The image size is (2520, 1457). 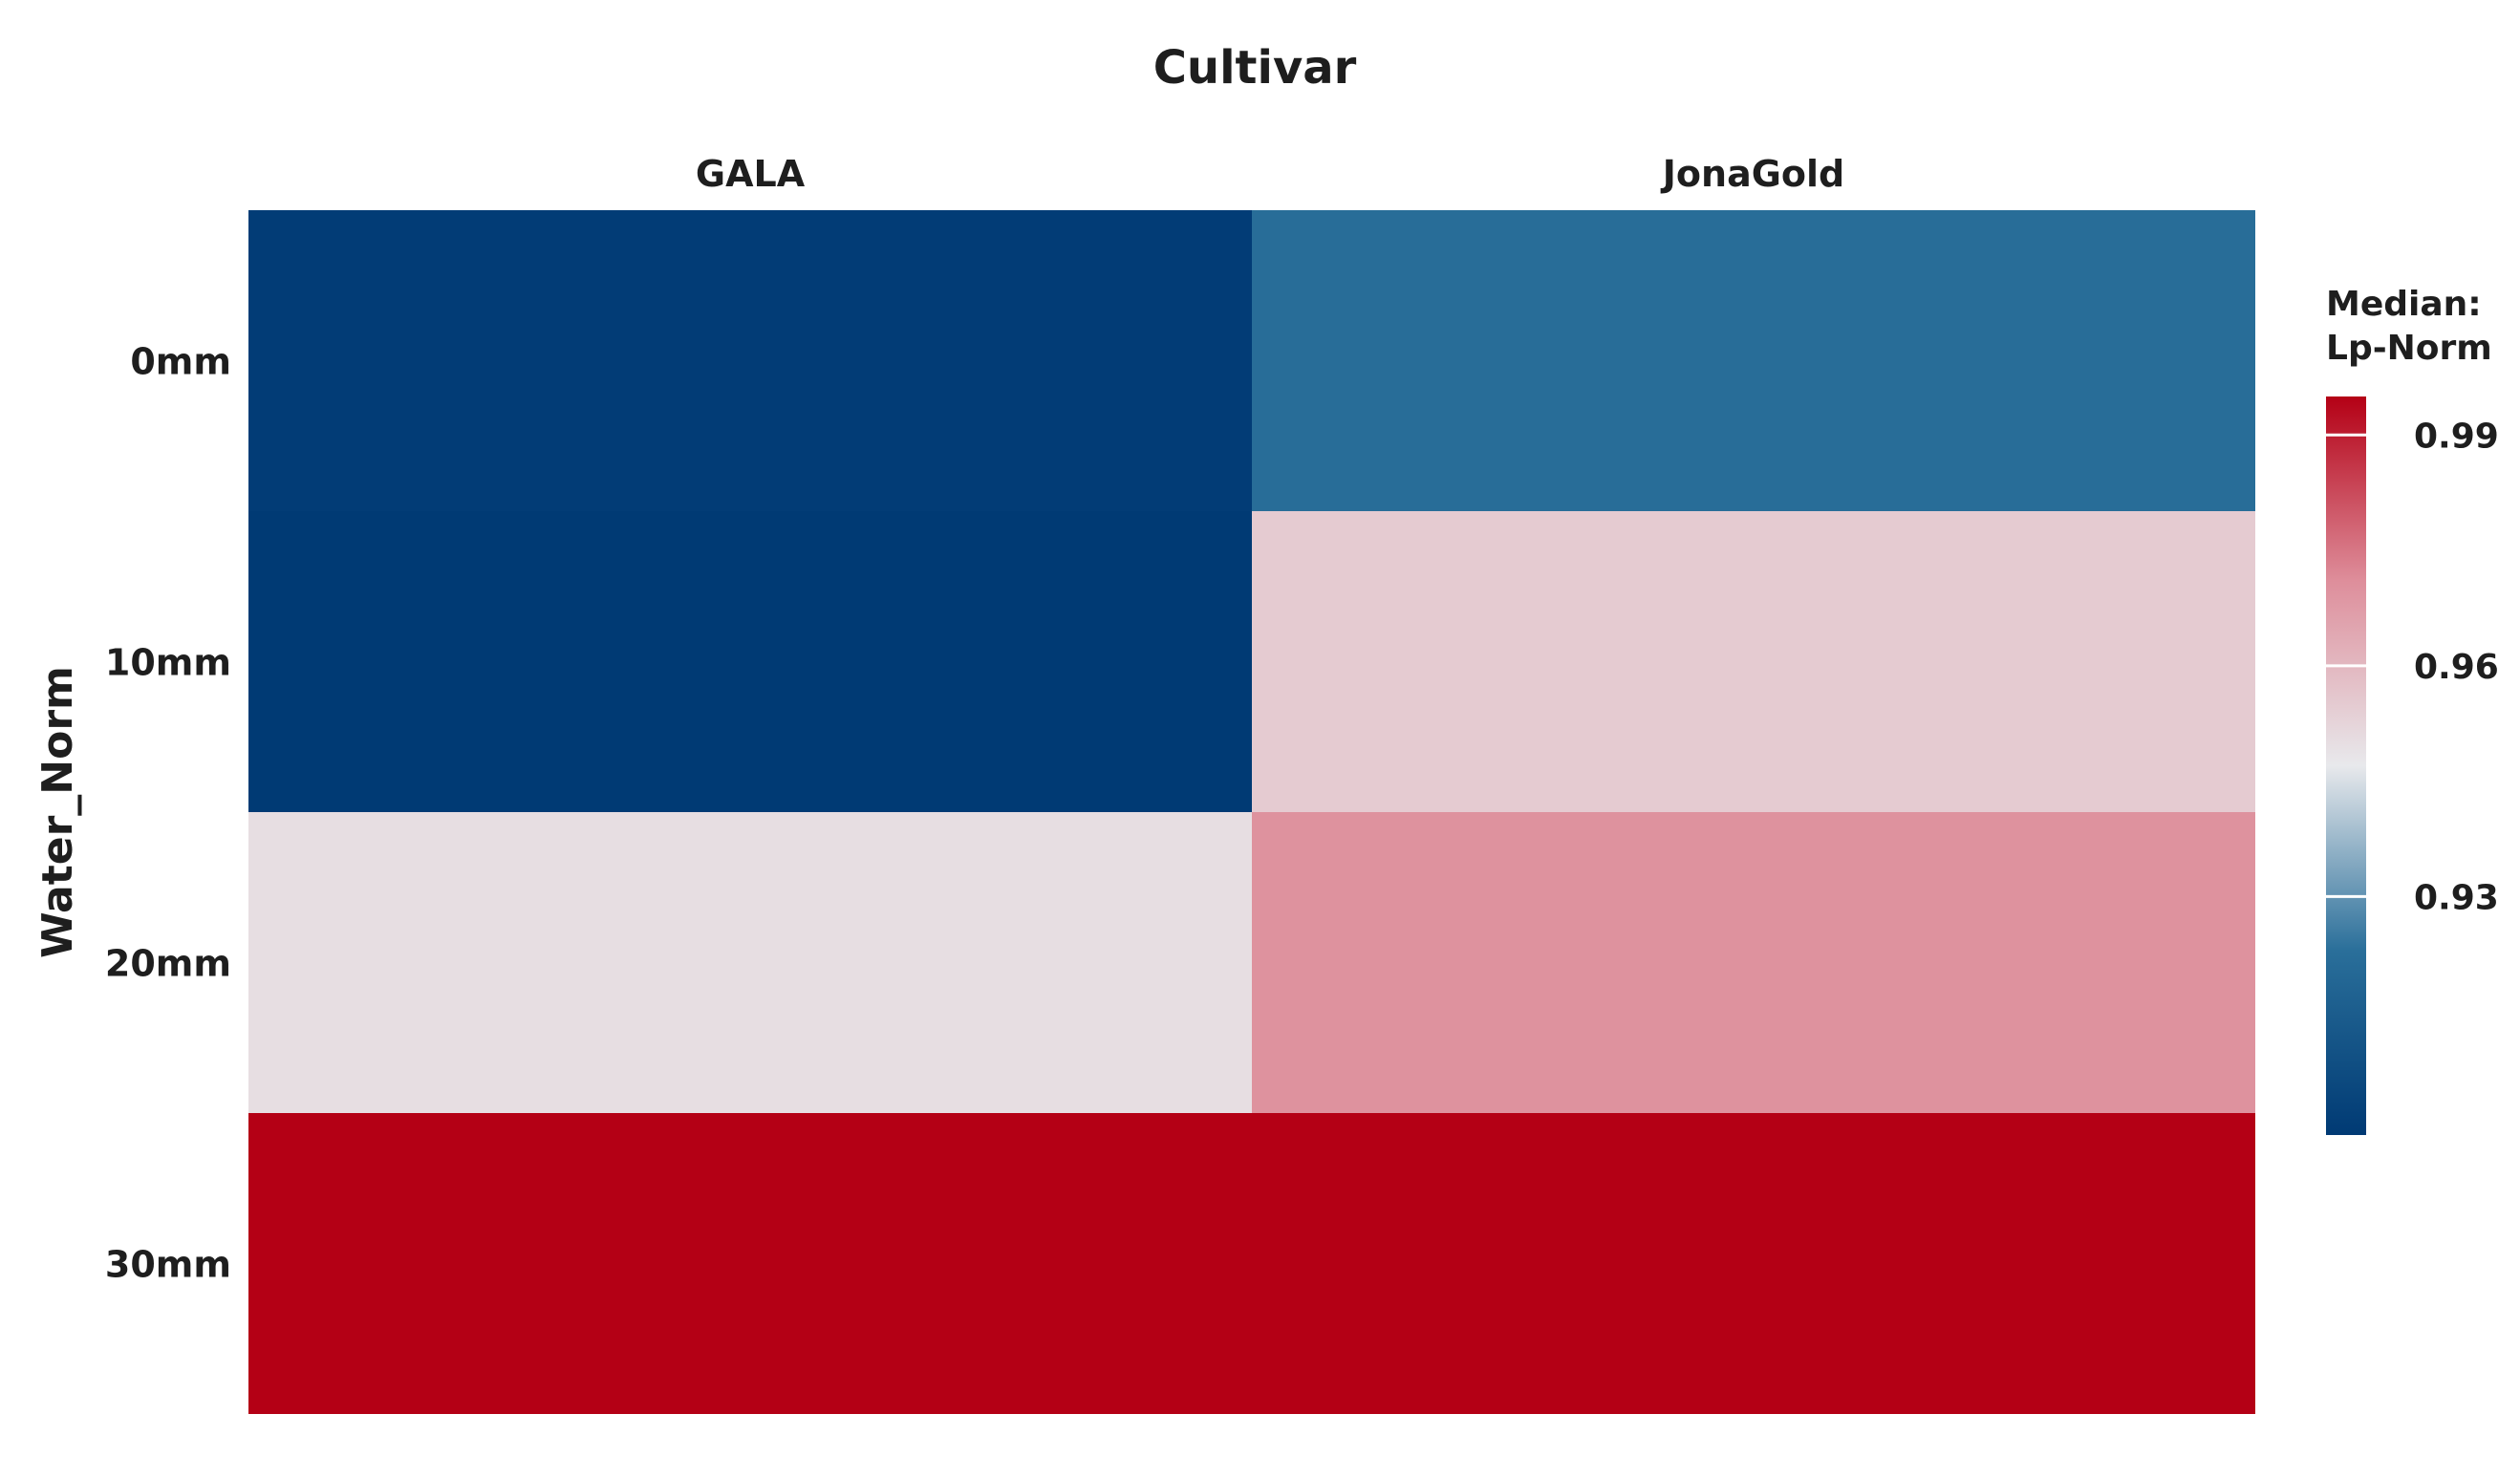 I want to click on row-label: 30mm, so click(x=168, y=1265).